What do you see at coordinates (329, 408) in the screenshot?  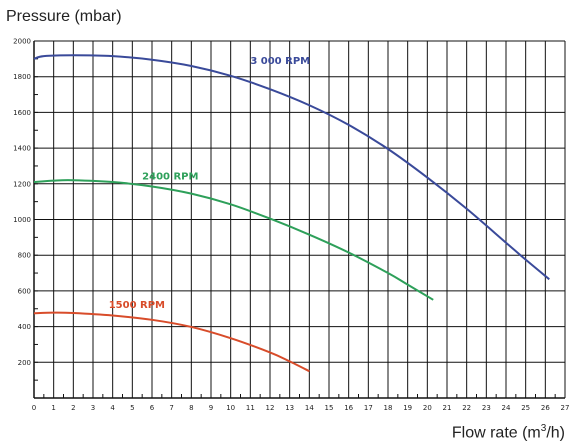 I see `x-tick-label: 15` at bounding box center [329, 408].